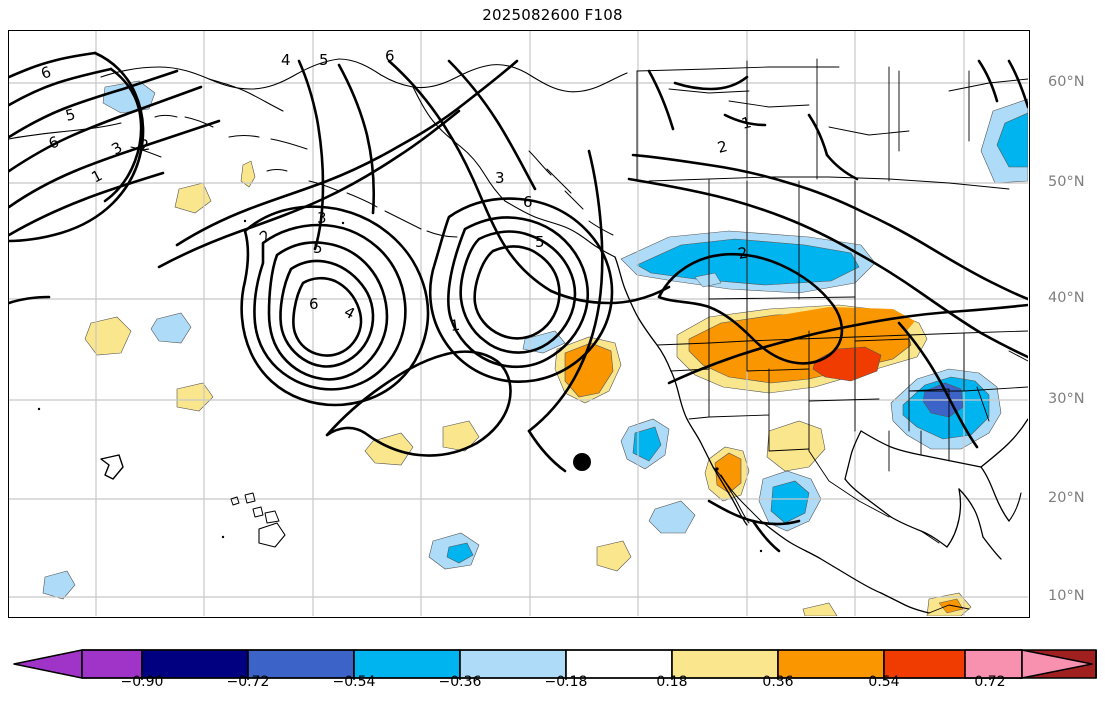 The height and width of the screenshot is (712, 1105). Describe the element at coordinates (1066, 82) in the screenshot. I see `lat-tick-label-60n: 60°N` at that location.